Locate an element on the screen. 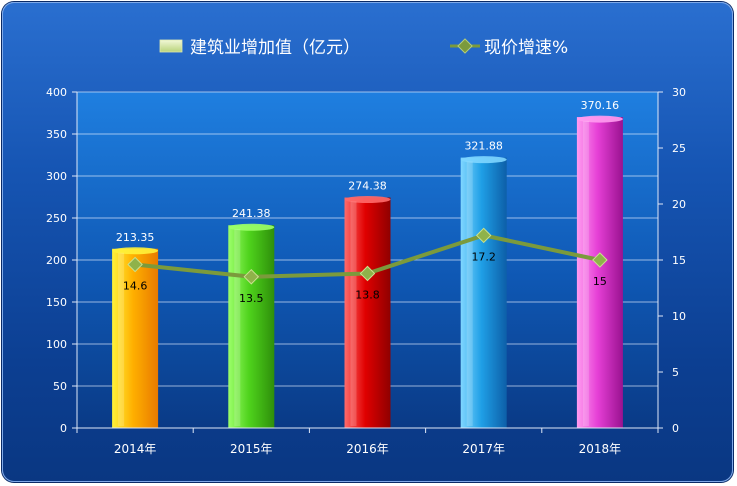  x-tick-label: 2016年 is located at coordinates (367, 449).